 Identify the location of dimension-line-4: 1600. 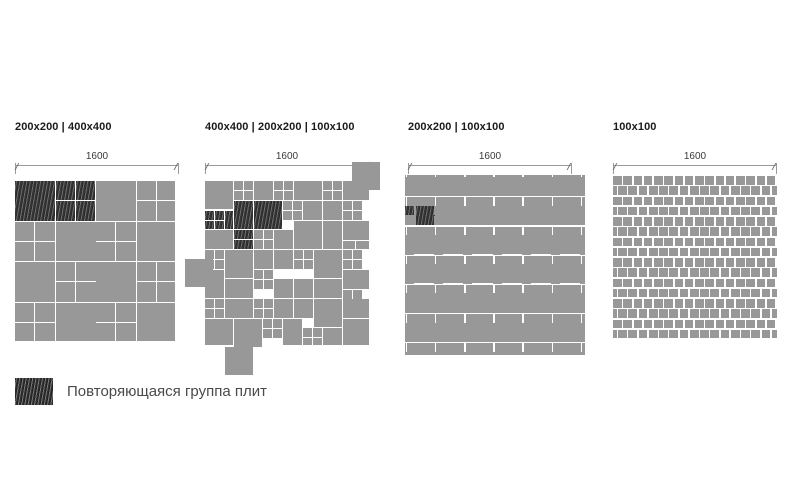
(695, 162).